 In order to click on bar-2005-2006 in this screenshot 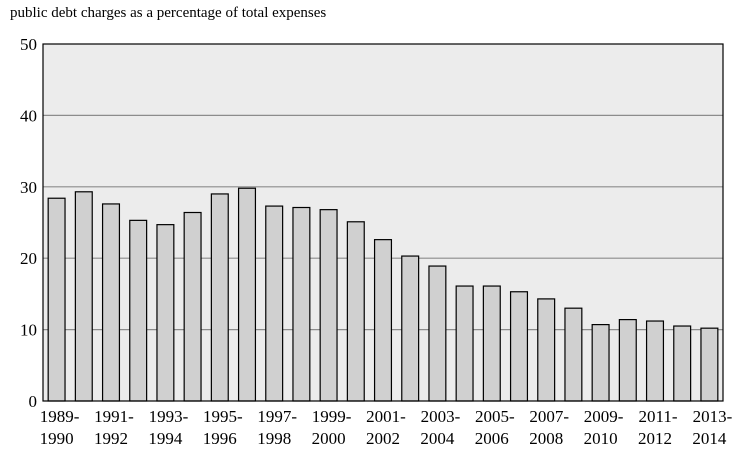, I will do `click(491, 343)`.